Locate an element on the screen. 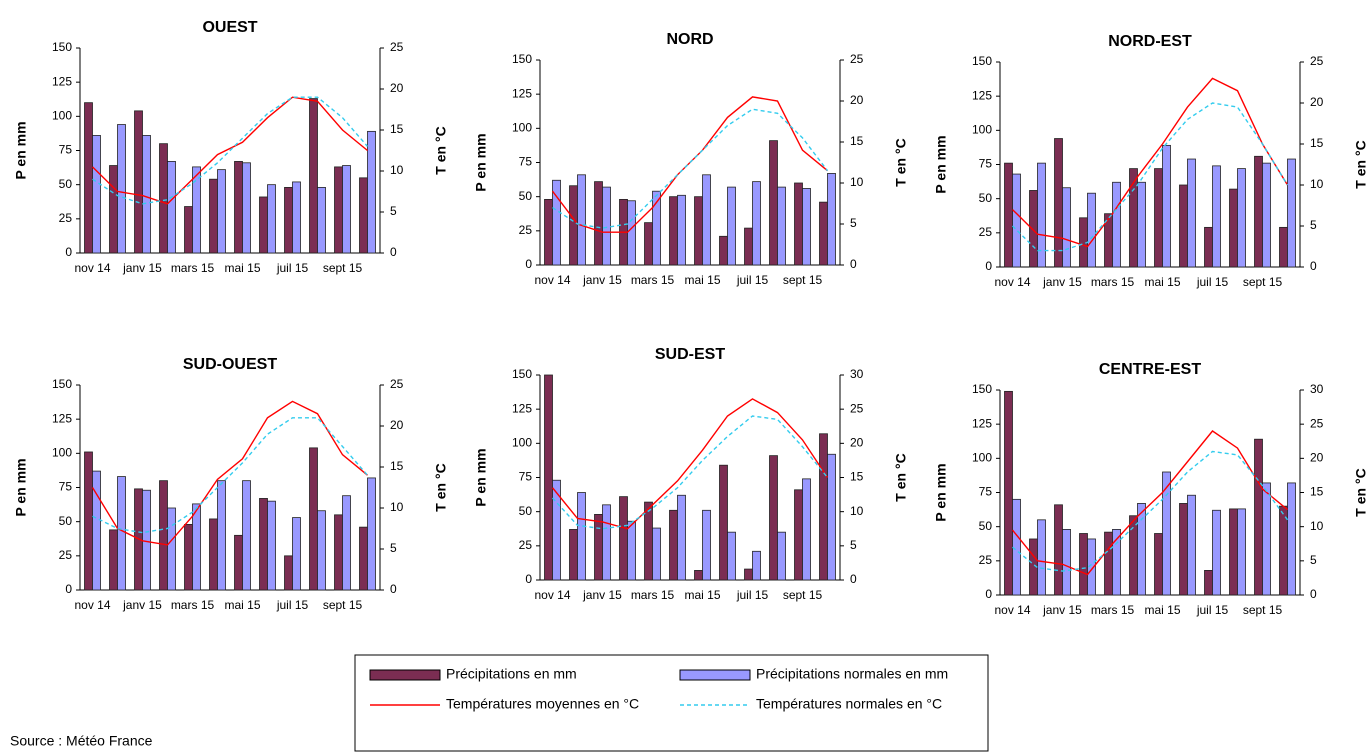  y2-tick-label: 5 is located at coordinates (393, 211).